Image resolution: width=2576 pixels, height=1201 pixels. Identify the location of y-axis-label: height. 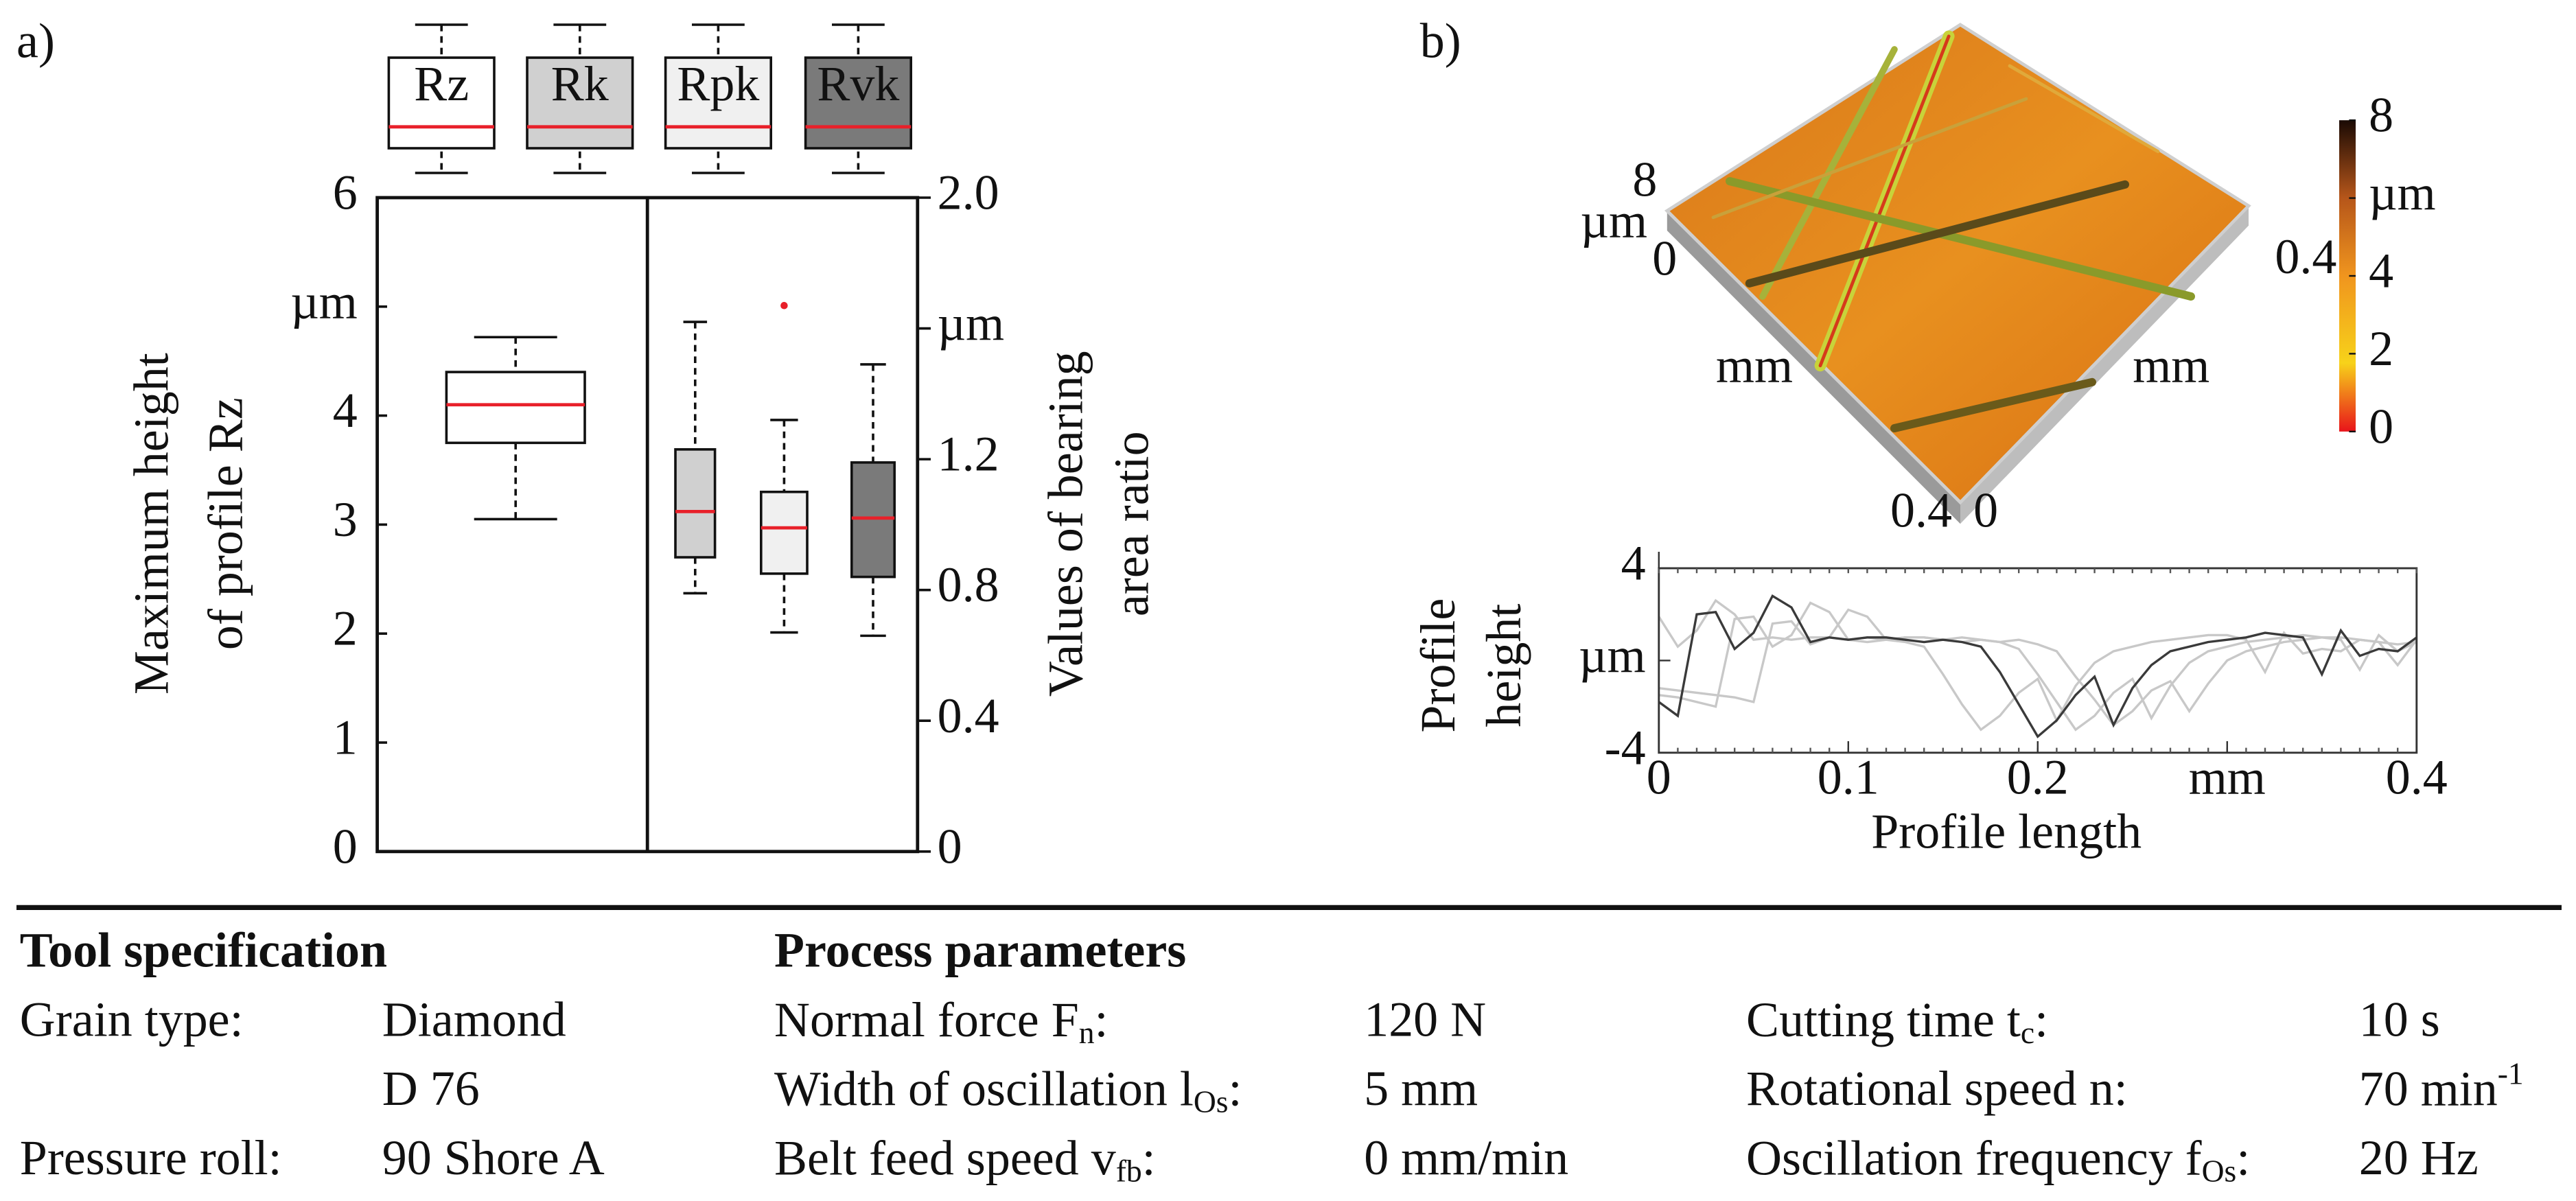
(1504, 665).